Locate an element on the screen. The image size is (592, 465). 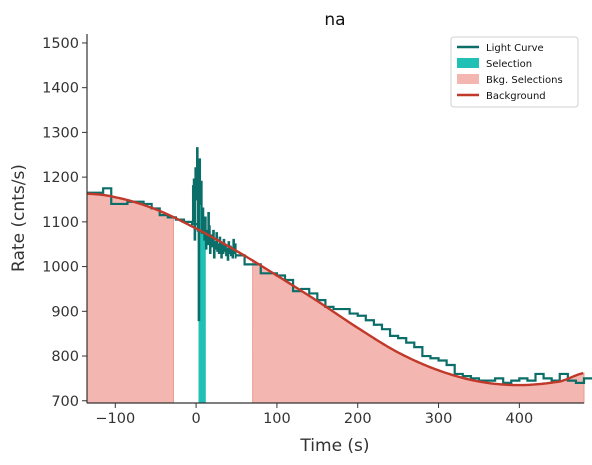
y-tick-label: 1400 is located at coordinates (60, 89).